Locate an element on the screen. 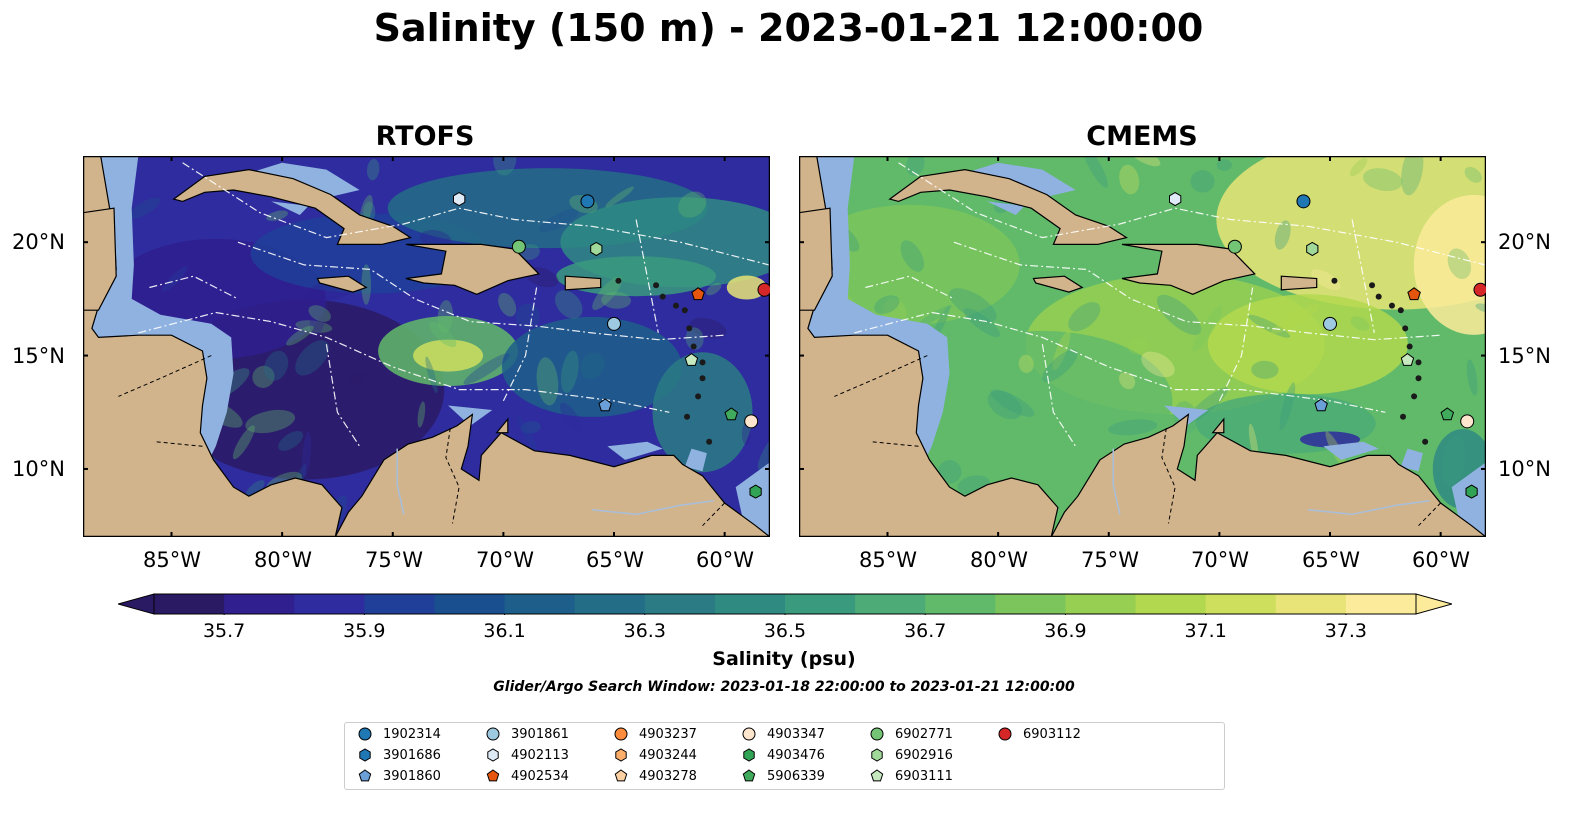 The image size is (1577, 827). panel-title-cmems: CMEMS is located at coordinates (1142, 136).